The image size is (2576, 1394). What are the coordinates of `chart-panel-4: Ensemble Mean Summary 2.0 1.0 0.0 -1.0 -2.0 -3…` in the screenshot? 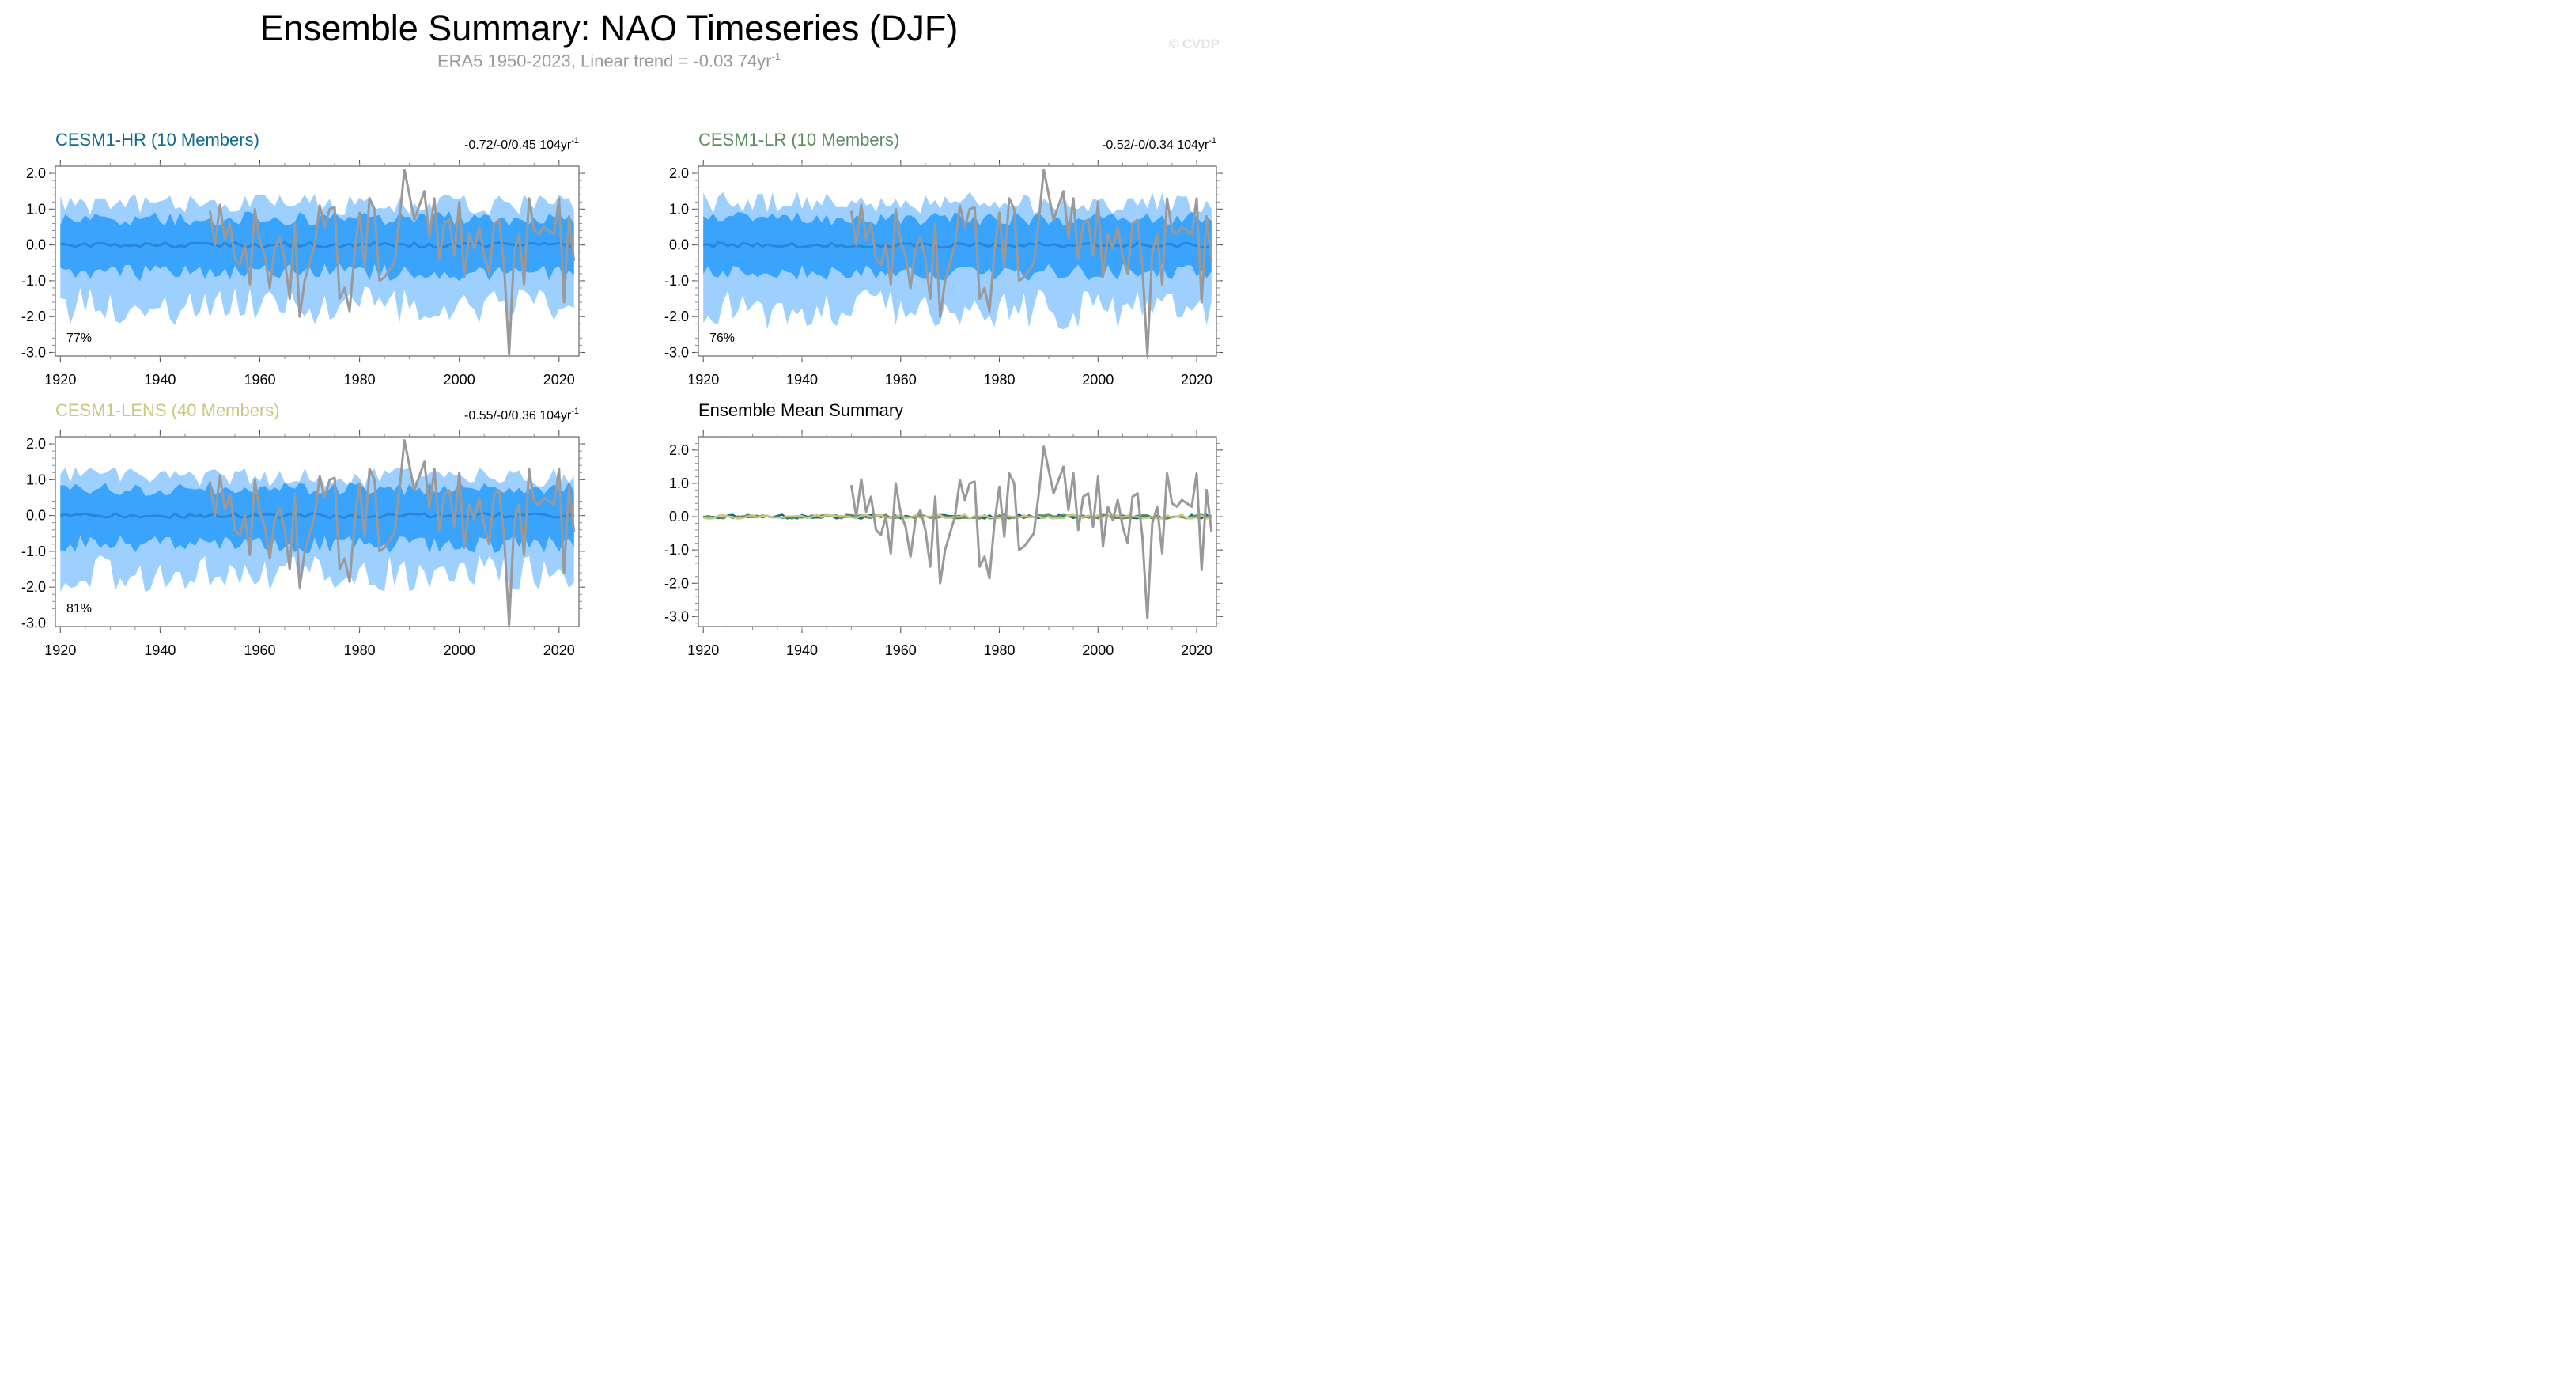 It's located at (944, 529).